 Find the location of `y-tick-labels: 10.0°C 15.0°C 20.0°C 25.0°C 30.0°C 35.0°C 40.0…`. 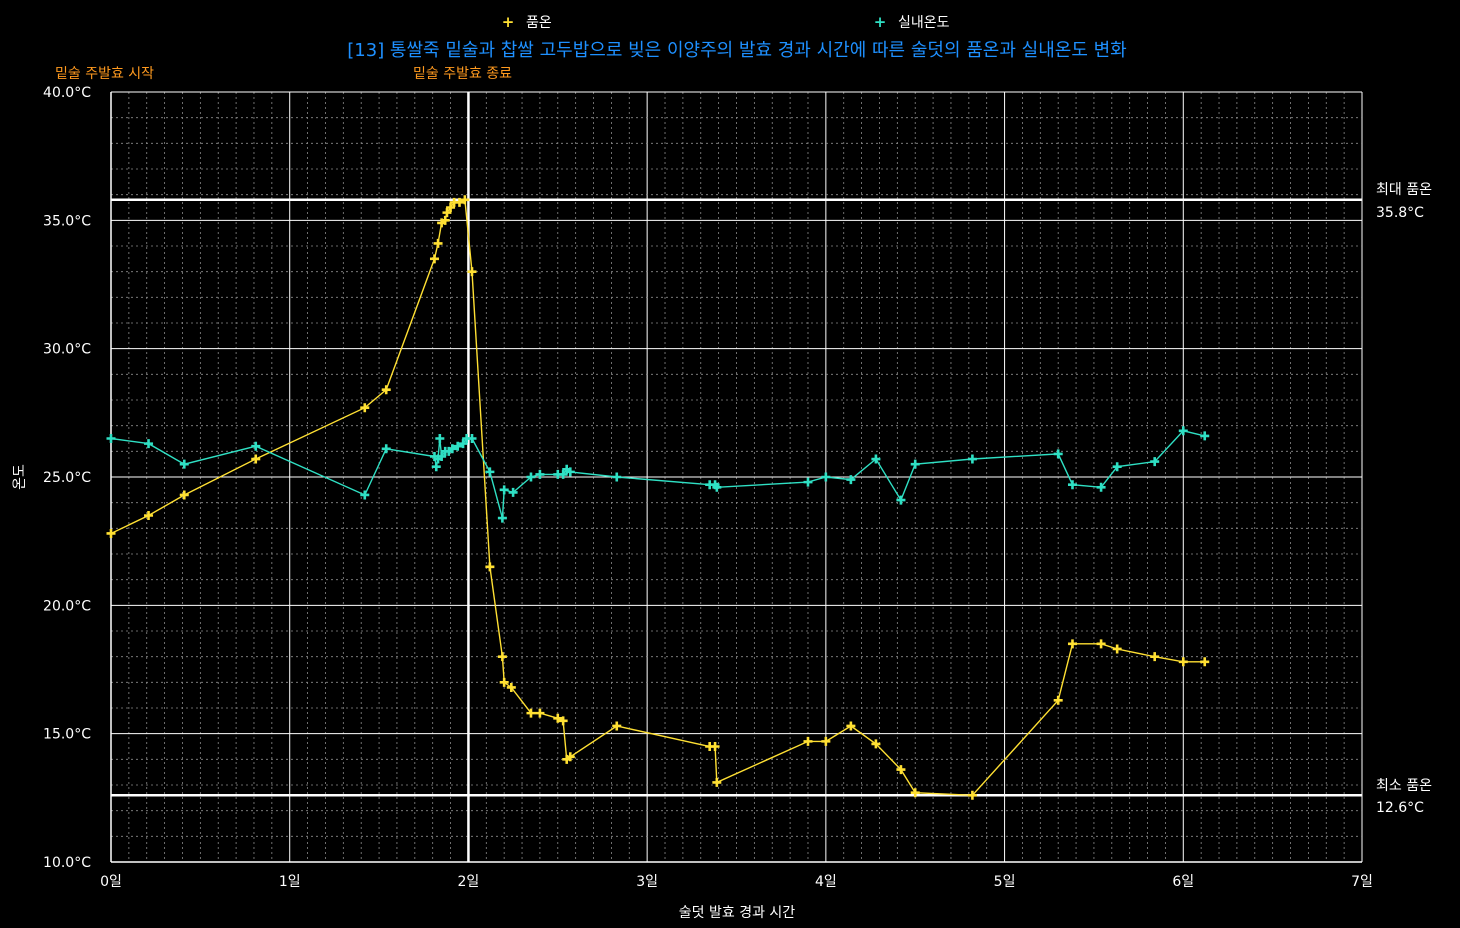

y-tick-labels: 10.0°C 15.0°C 20.0°C 25.0°C 30.0°C 35.0°C 40.0… is located at coordinates (67, 478).